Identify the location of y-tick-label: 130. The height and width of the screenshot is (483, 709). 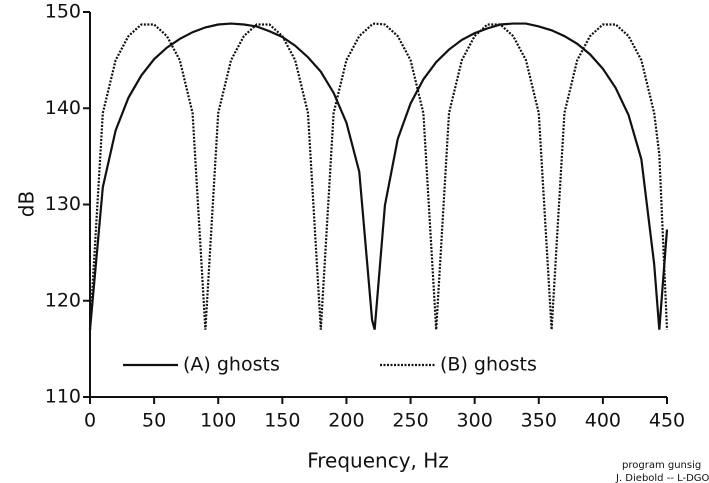
(63, 204).